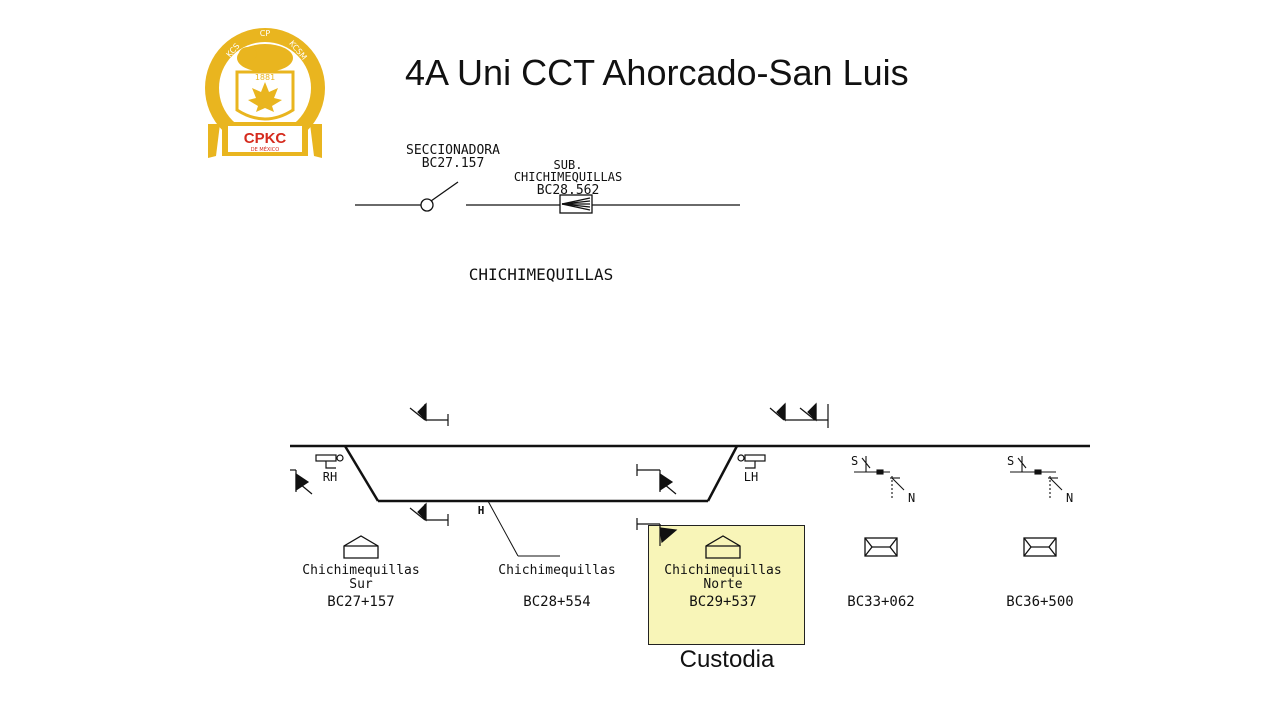 This screenshot has width=1280, height=720. What do you see at coordinates (568, 190) in the screenshot?
I see `substation-km: BC28.562` at bounding box center [568, 190].